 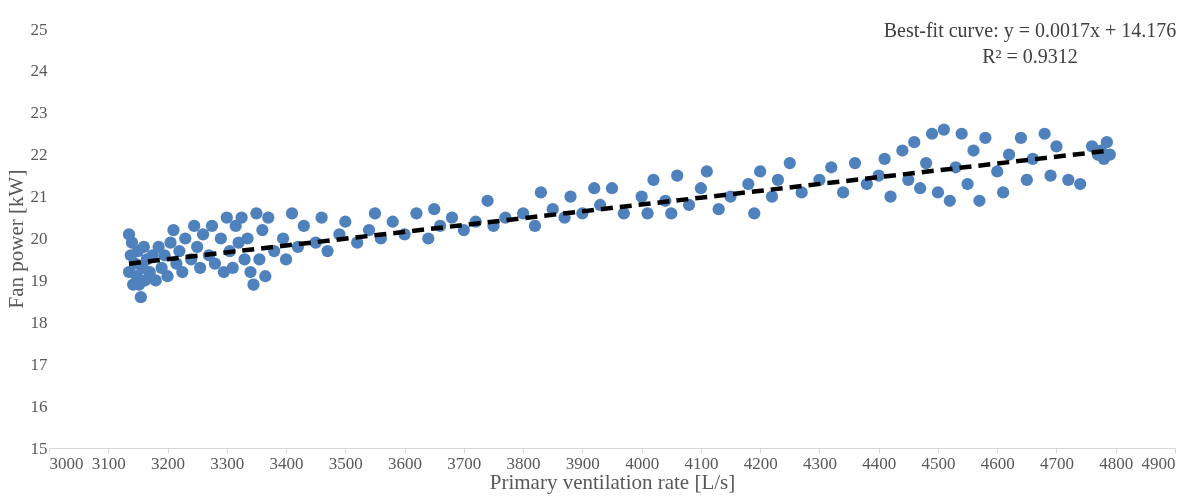 I want to click on annotation: R² = 0.9312, so click(x=1030, y=56).